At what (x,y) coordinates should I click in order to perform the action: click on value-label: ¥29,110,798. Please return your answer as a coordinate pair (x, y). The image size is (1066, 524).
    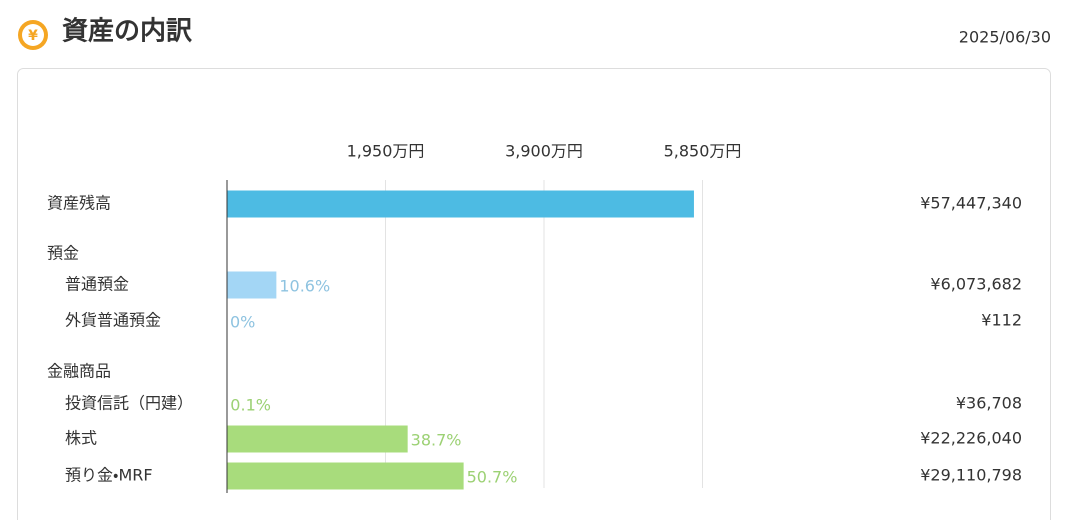
    Looking at the image, I should click on (971, 475).